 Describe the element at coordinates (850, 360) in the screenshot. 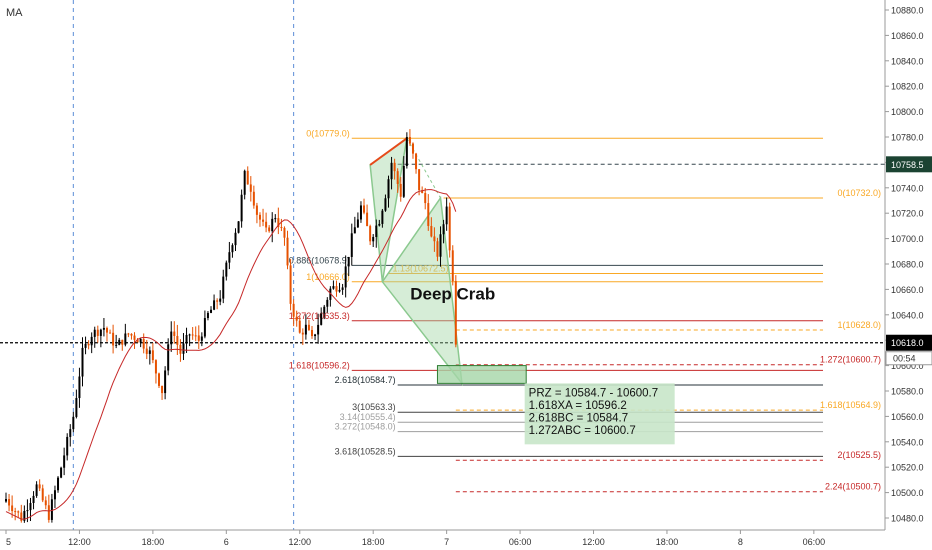

I see `fib-level-label: 1.272(10600.7)` at that location.